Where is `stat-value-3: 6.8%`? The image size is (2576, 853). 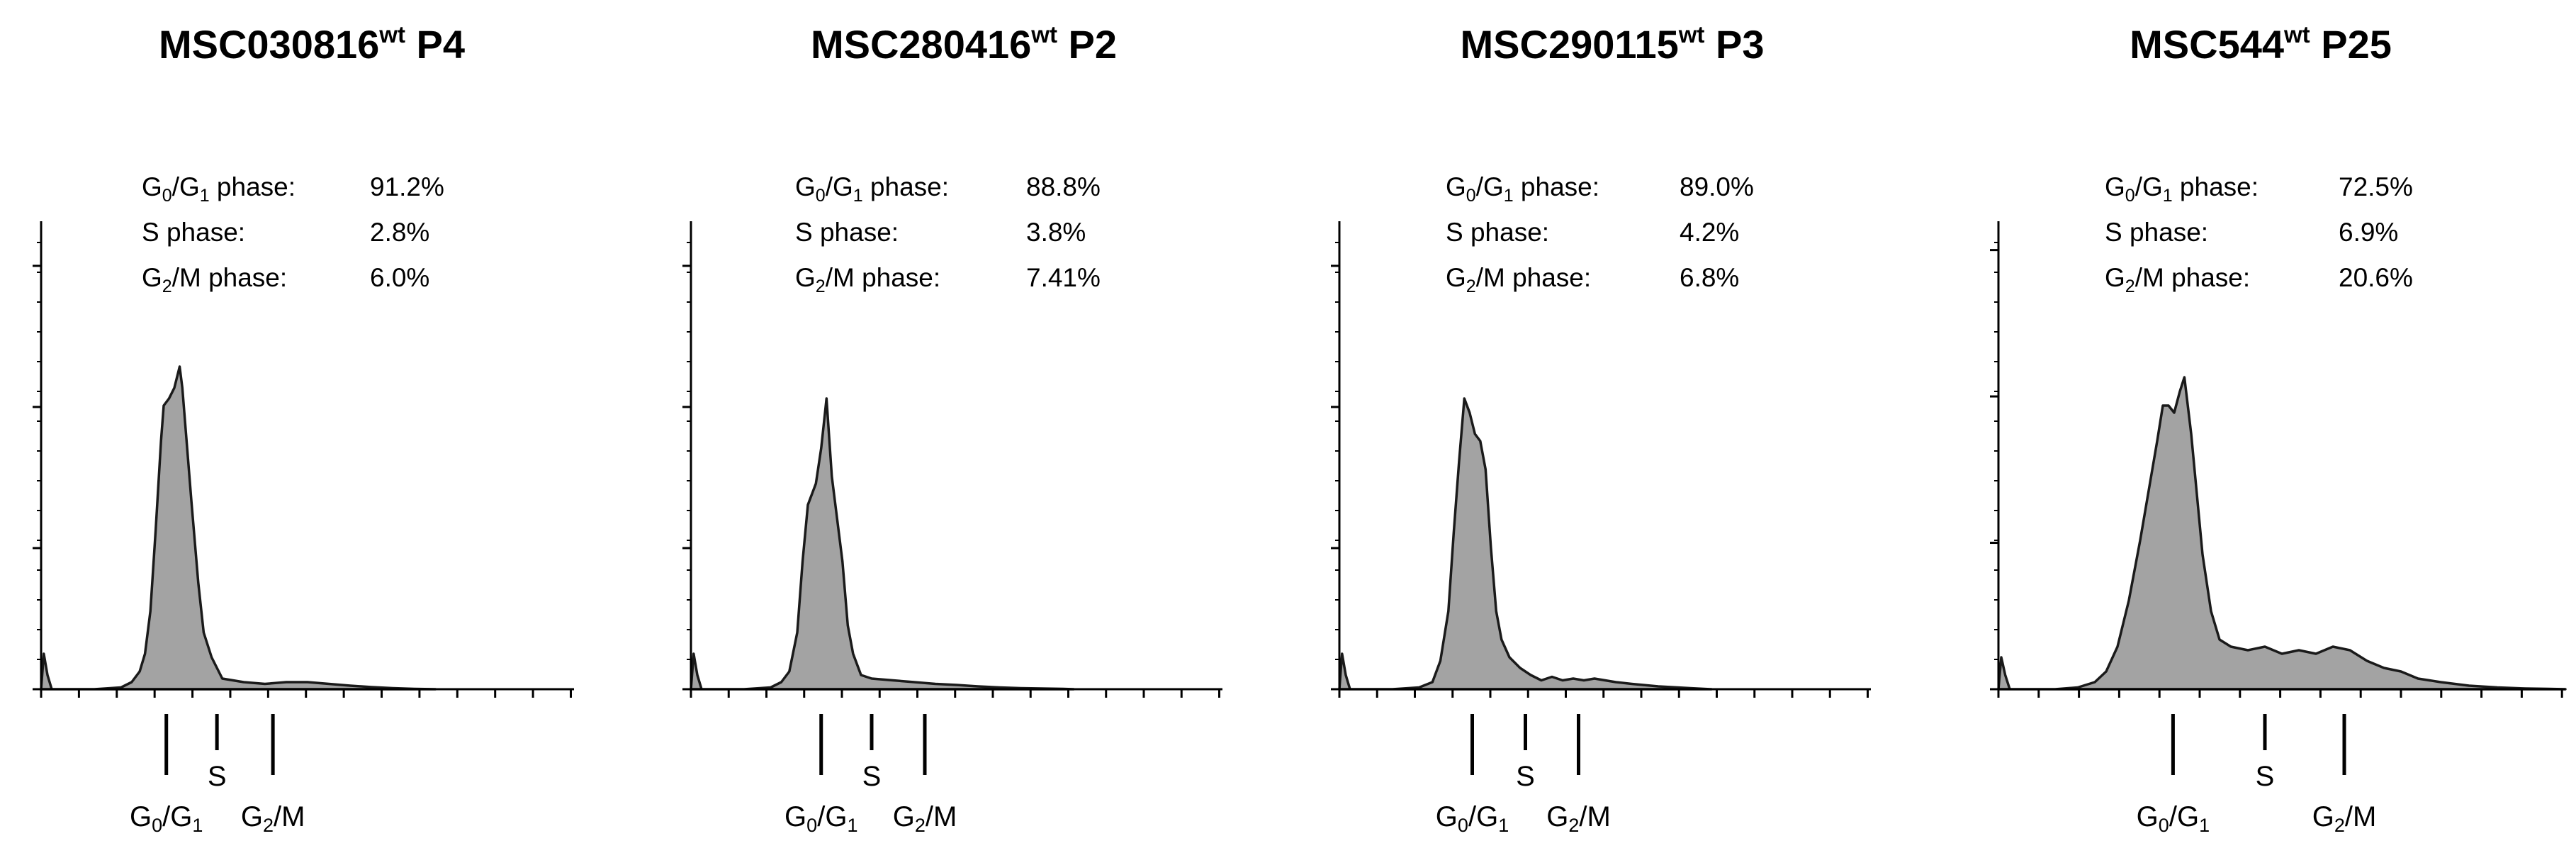
stat-value-3: 6.8% is located at coordinates (1710, 277).